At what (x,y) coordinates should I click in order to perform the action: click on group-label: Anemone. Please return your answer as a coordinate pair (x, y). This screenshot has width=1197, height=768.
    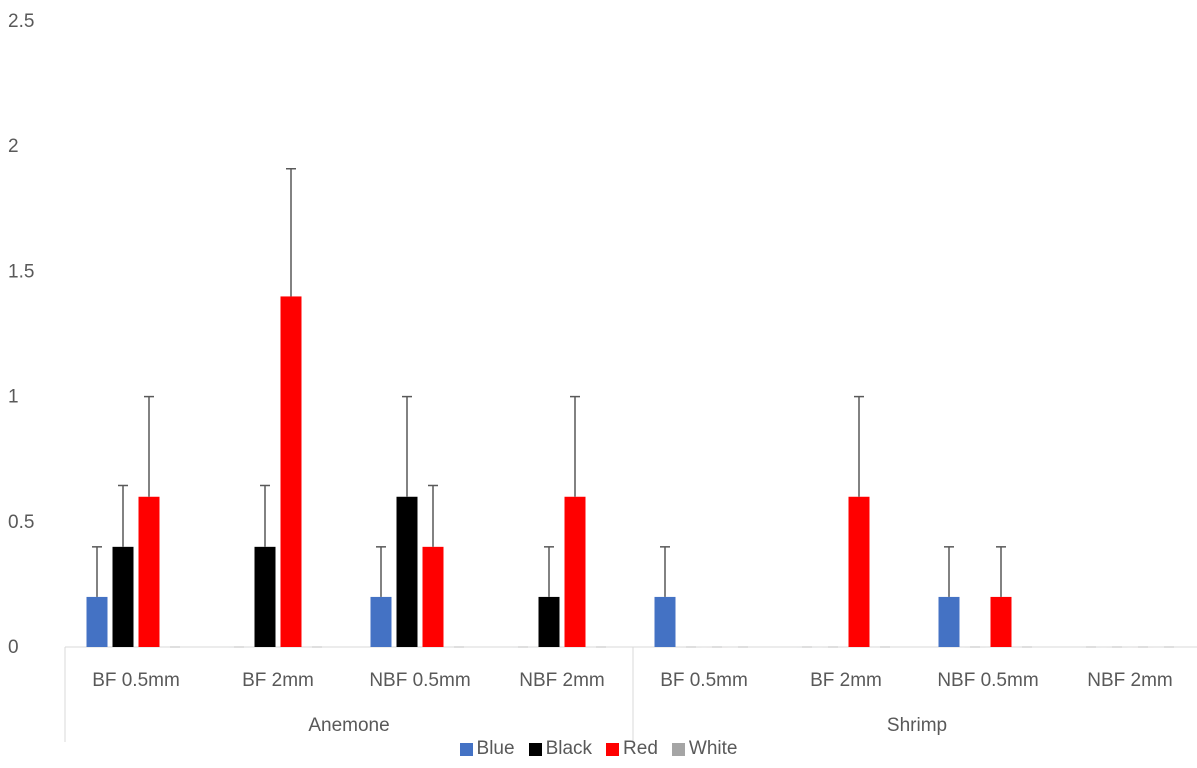
    Looking at the image, I should click on (348, 725).